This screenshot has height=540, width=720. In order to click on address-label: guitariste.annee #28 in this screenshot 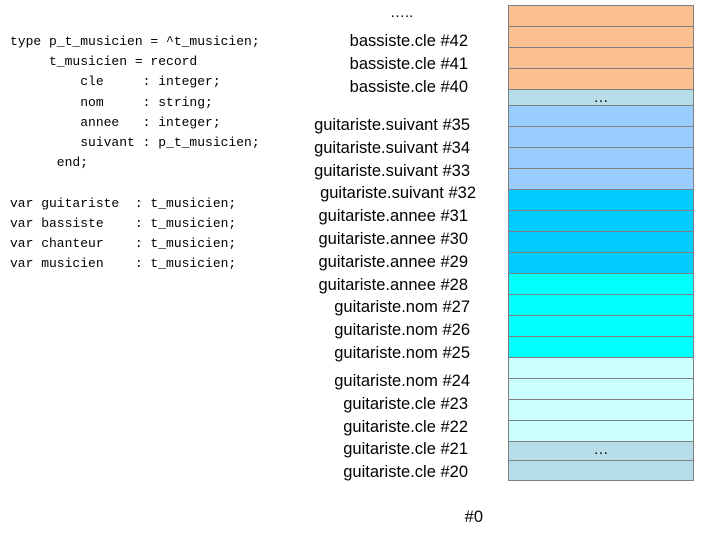, I will do `click(393, 285)`.